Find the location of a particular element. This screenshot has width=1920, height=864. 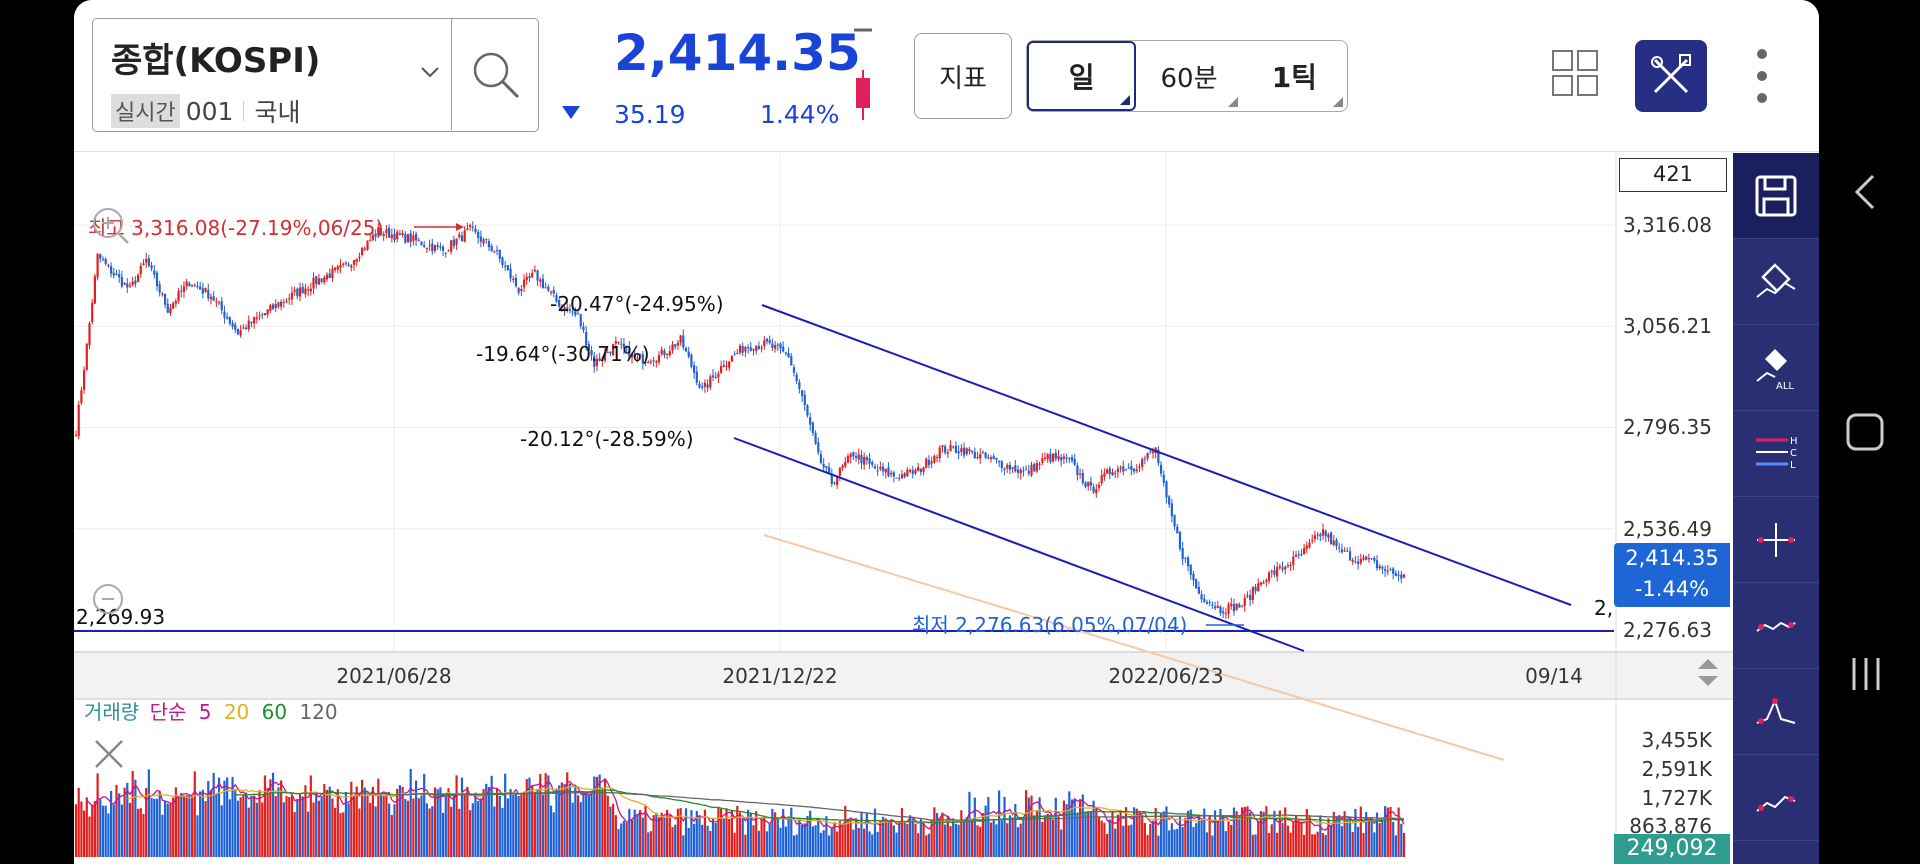

indicator-button: 지표 is located at coordinates (963, 76).